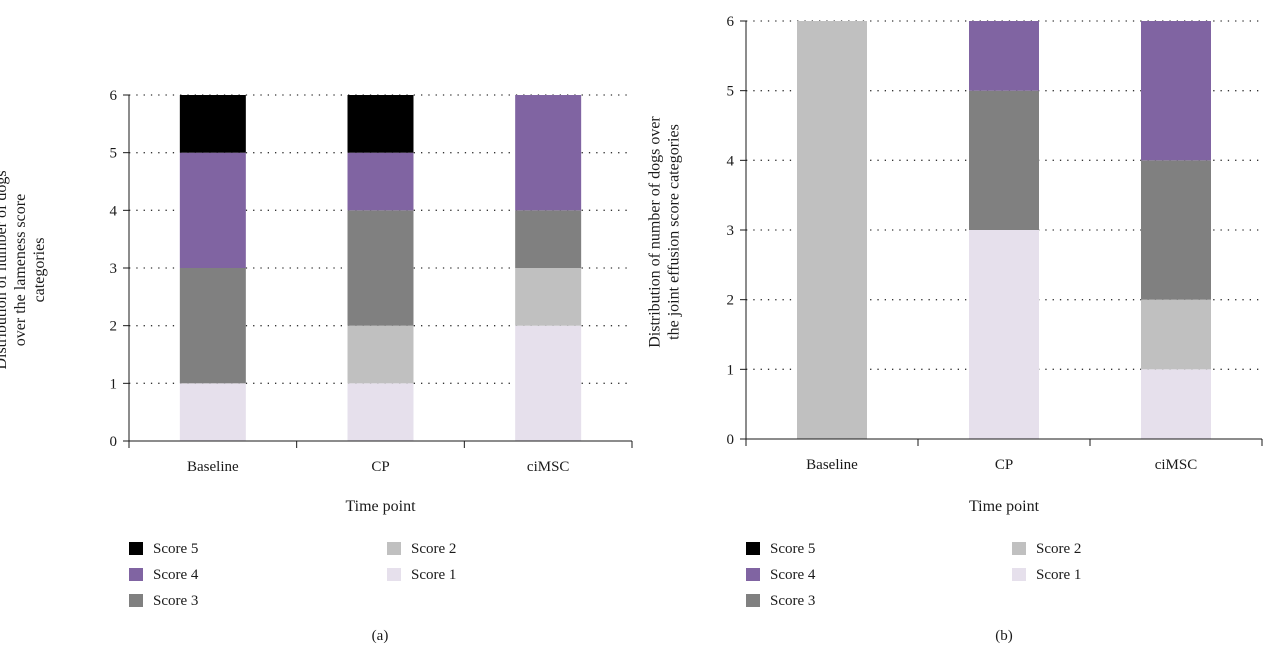 The image size is (1266, 652). I want to click on y-axis-title-line: categories, so click(39, 270).